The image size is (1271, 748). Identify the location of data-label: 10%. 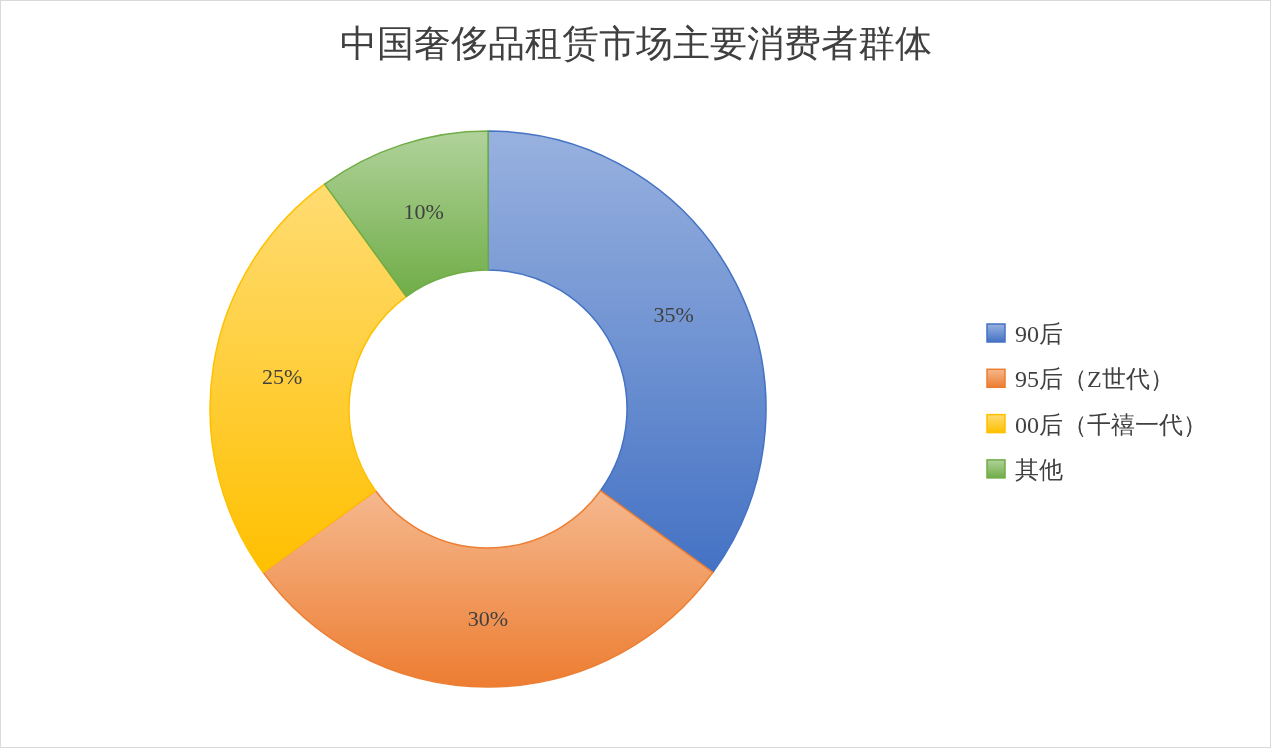
(423, 211).